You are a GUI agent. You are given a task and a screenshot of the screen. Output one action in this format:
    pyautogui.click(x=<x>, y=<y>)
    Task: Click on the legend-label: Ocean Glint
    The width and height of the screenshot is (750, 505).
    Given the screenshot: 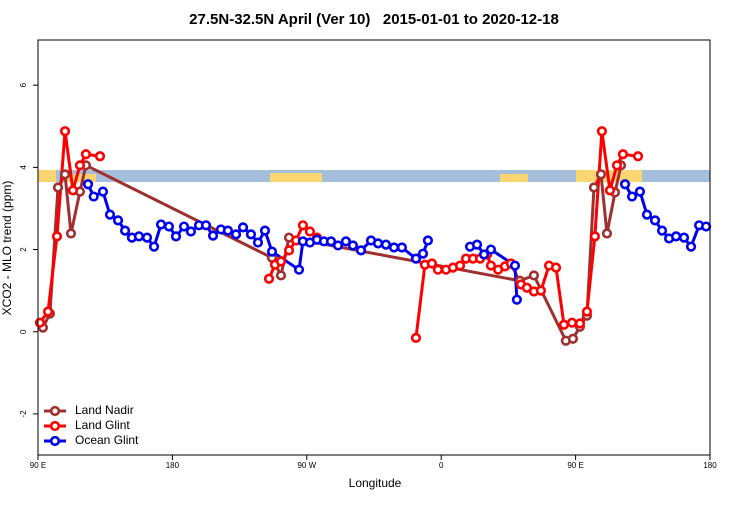 What is the action you would take?
    pyautogui.click(x=107, y=440)
    